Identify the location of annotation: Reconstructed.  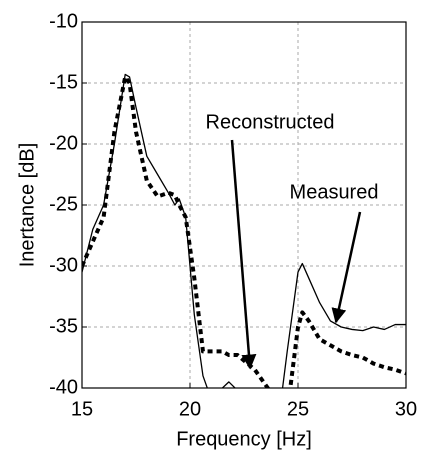
(270, 122).